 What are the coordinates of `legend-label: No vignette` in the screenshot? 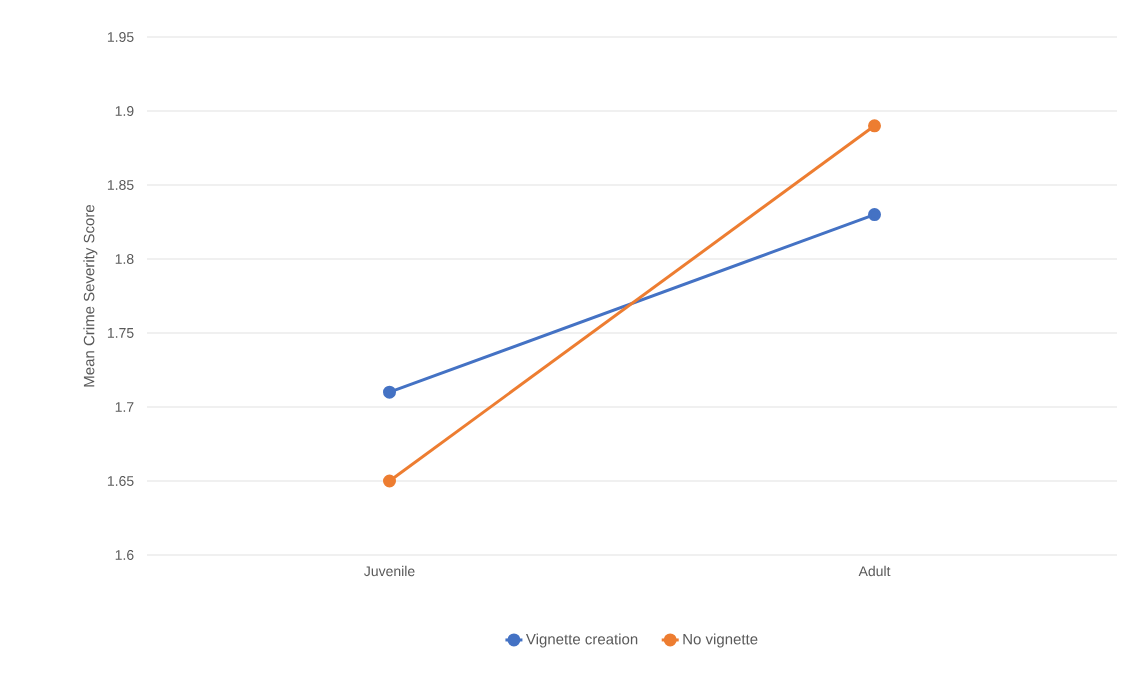 It's located at (720, 640).